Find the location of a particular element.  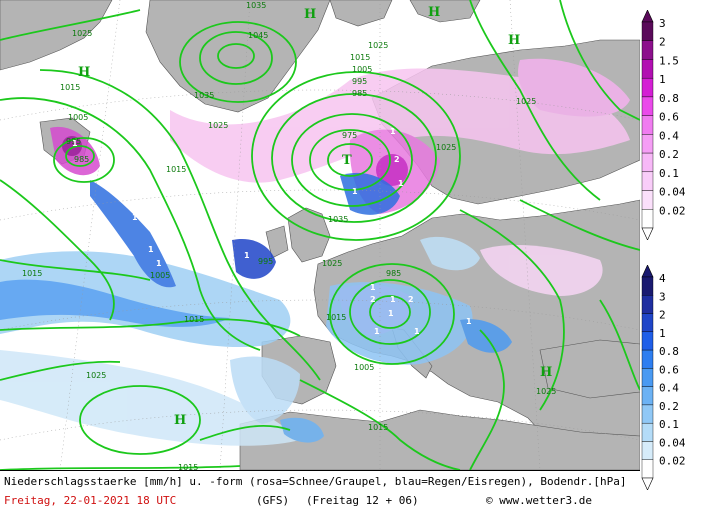

meridian is located at coordinates (525, 235).